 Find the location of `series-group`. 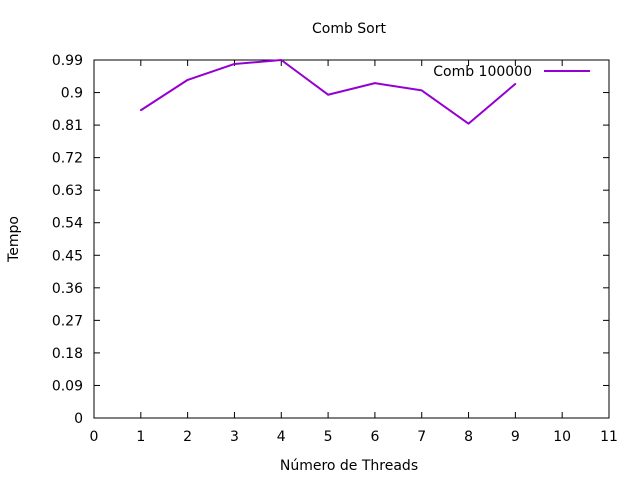

series-group is located at coordinates (328, 92).